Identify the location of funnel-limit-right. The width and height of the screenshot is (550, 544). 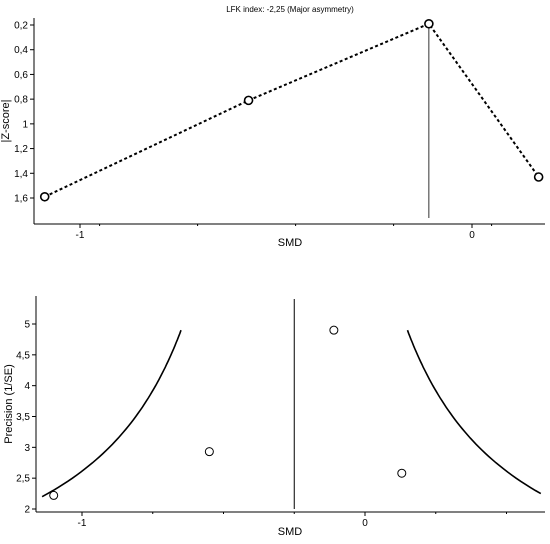
(474, 412).